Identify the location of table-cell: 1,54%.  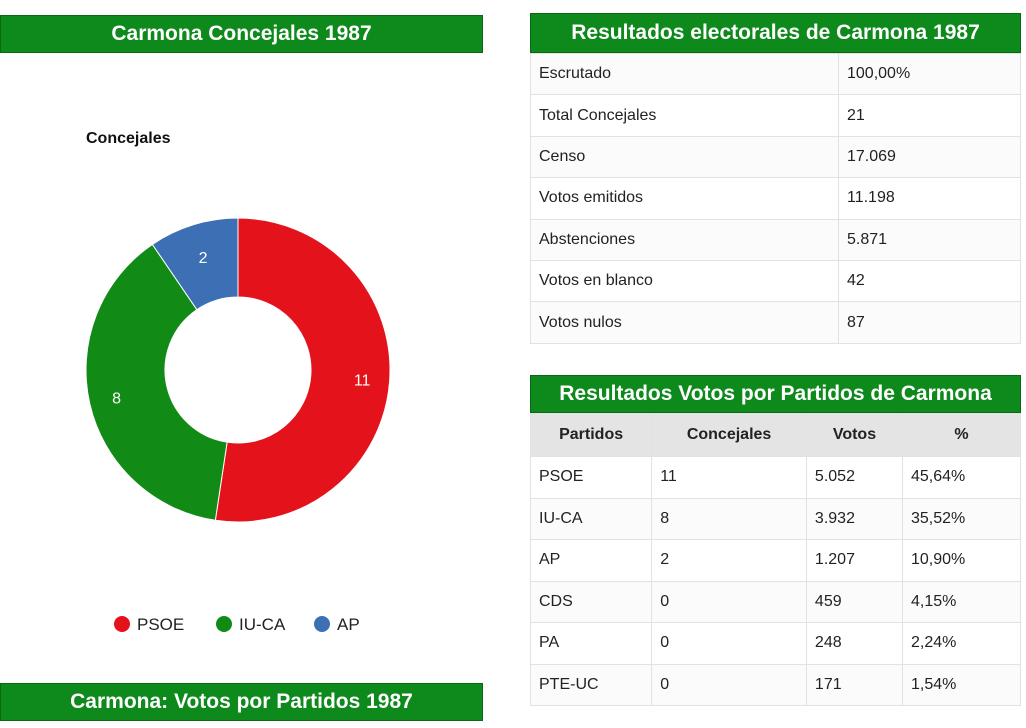
(961, 684).